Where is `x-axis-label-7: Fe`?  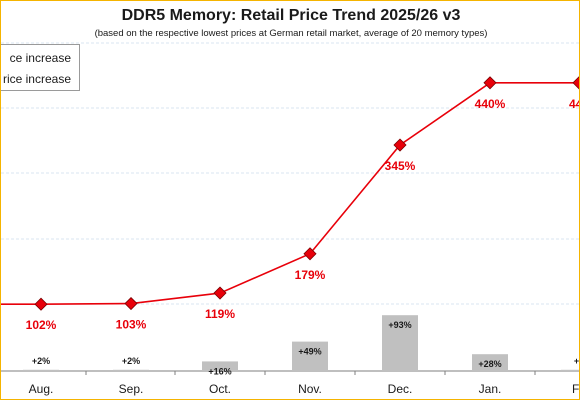
x-axis-label-7: Fe is located at coordinates (576, 389).